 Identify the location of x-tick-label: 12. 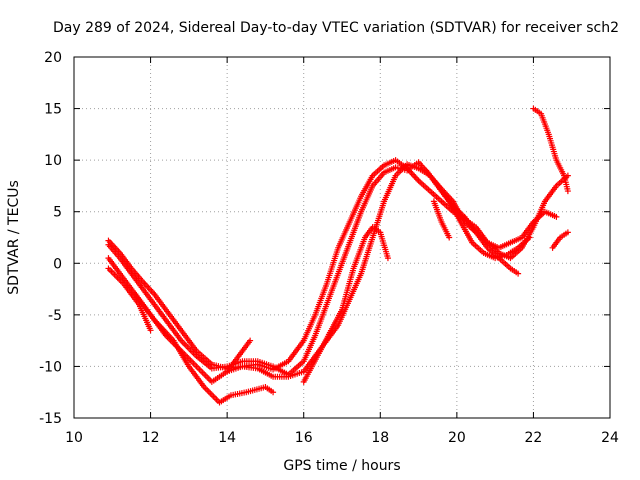
(151, 438).